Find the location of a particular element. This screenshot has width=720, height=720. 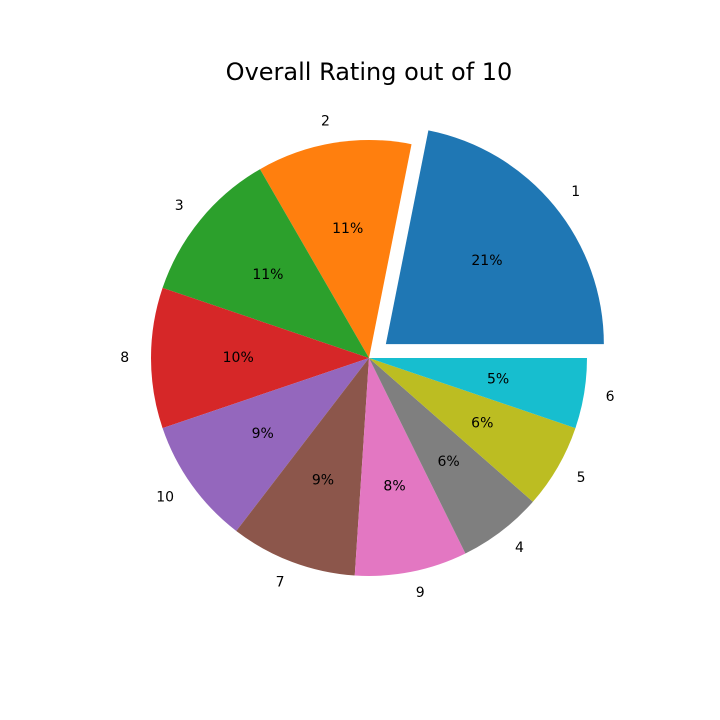

category-label-4: 4 is located at coordinates (519, 548).